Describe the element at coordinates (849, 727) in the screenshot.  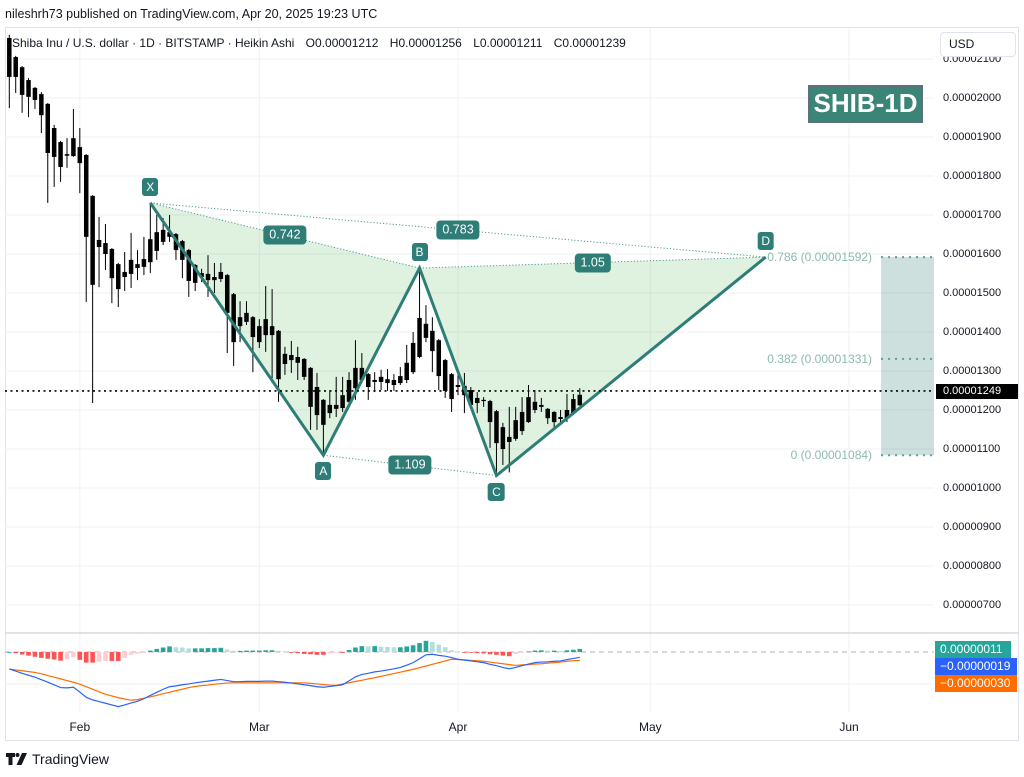
I see `time-axis-label: Jun` at that location.